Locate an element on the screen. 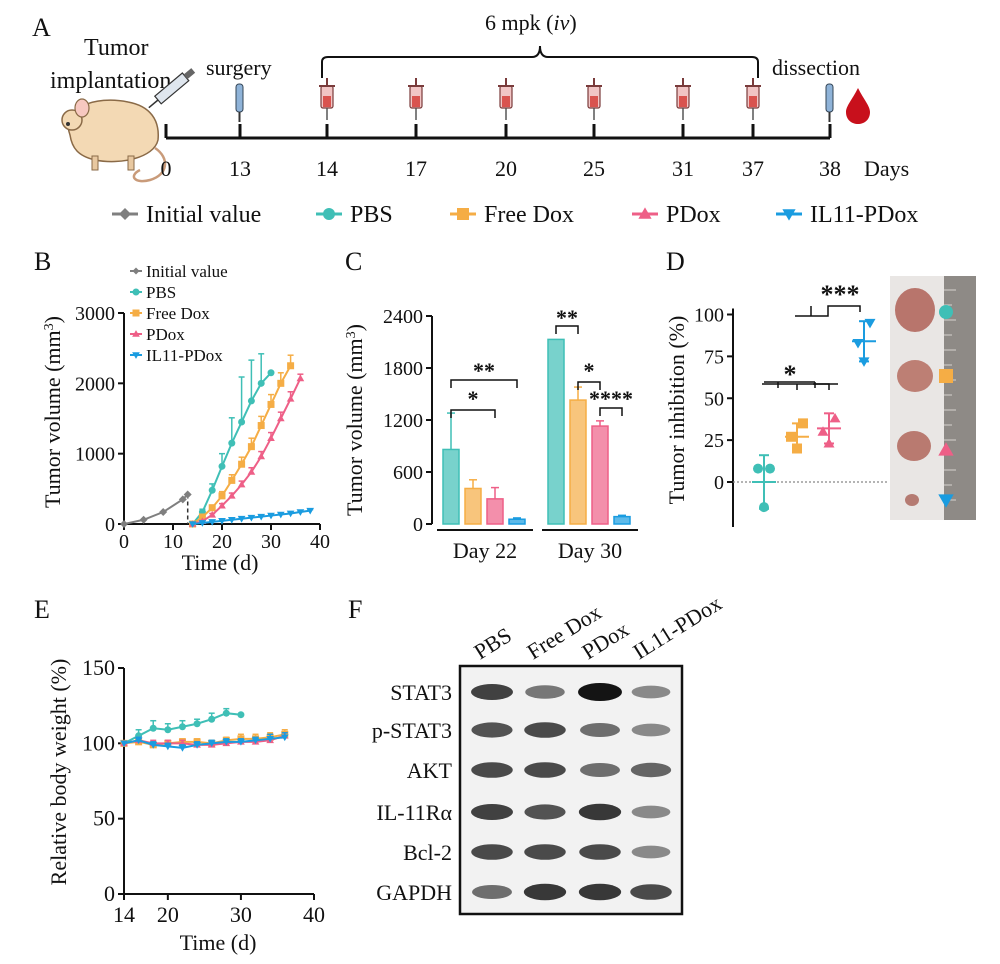 The width and height of the screenshot is (1000, 964). significance-label: **** is located at coordinates (611, 398).